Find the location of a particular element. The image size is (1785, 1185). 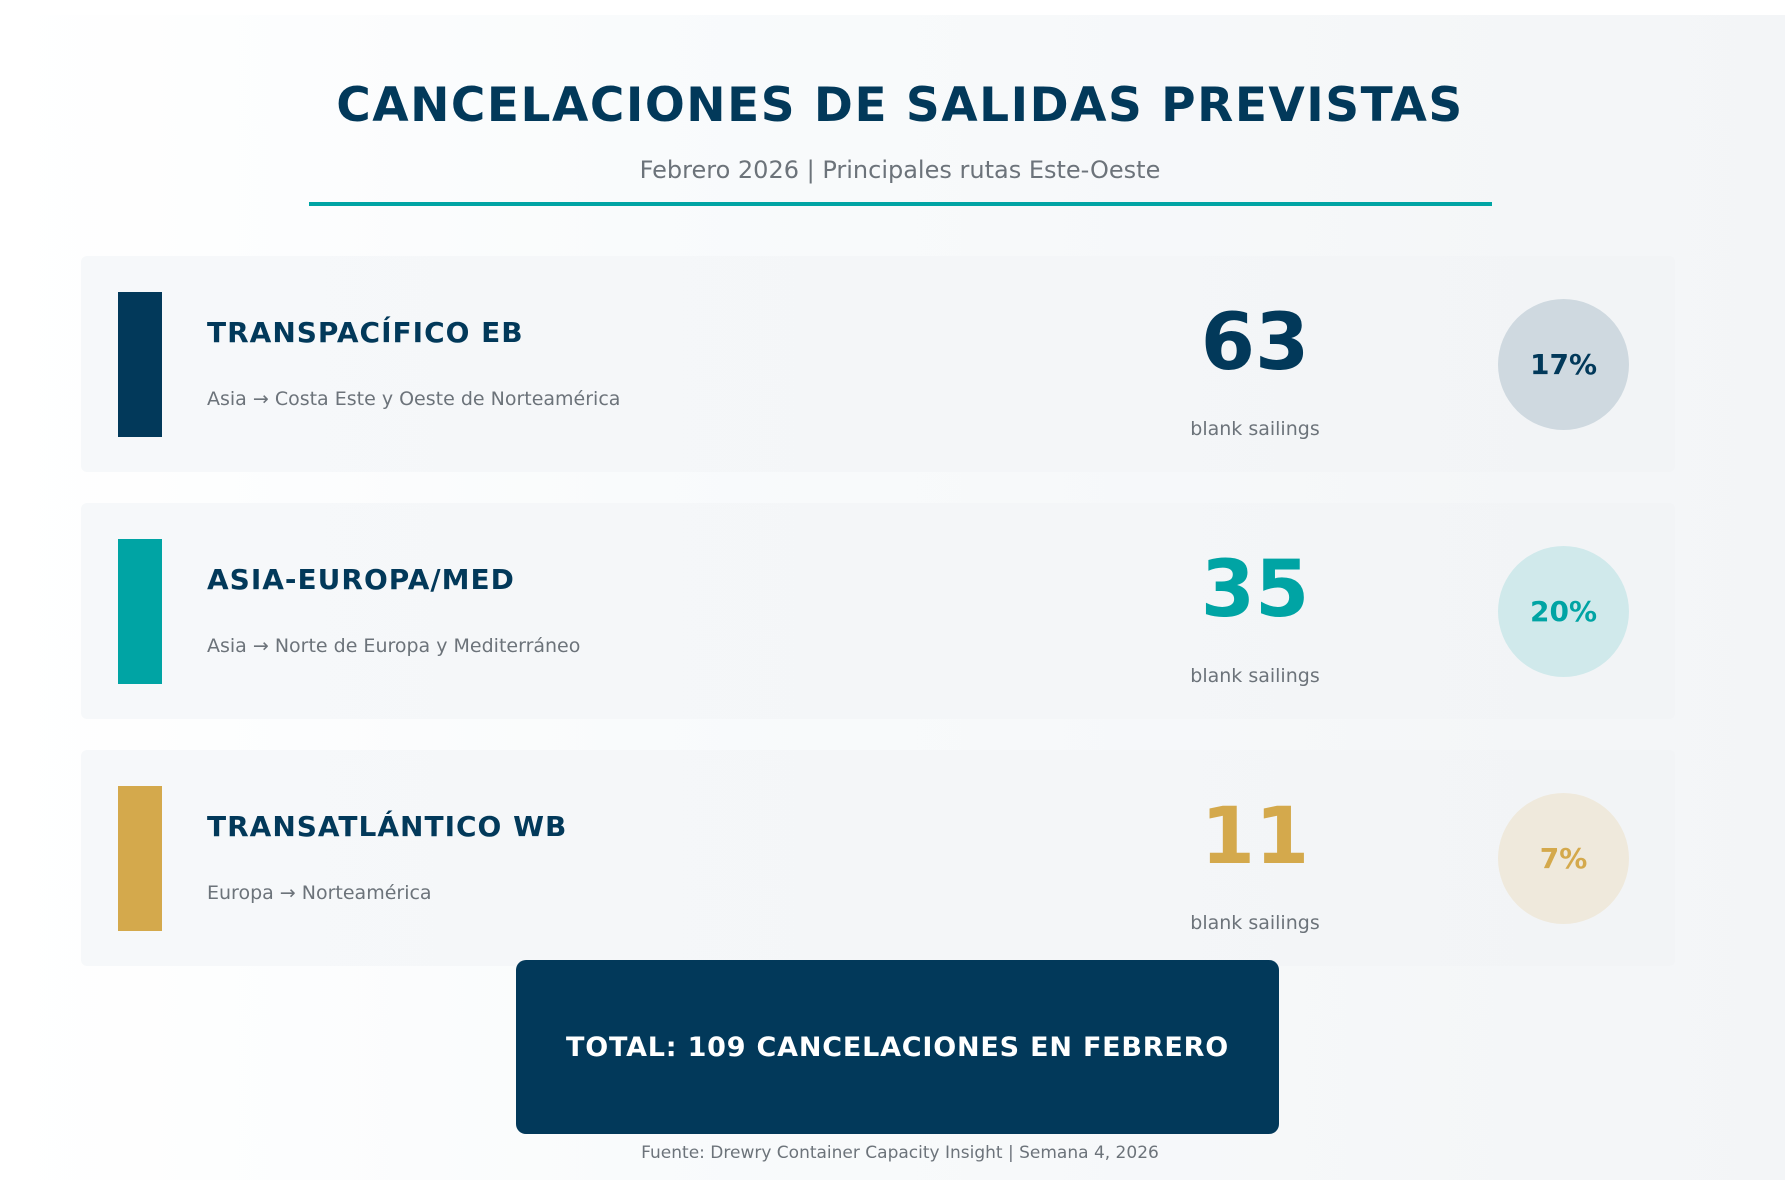

title-divider is located at coordinates (900, 204).